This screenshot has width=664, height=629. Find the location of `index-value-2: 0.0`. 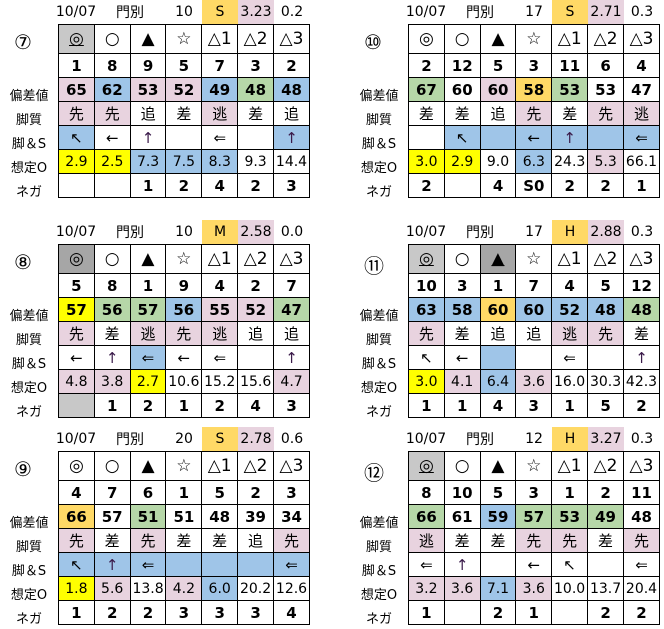

index-value-2: 0.0 is located at coordinates (292, 232).